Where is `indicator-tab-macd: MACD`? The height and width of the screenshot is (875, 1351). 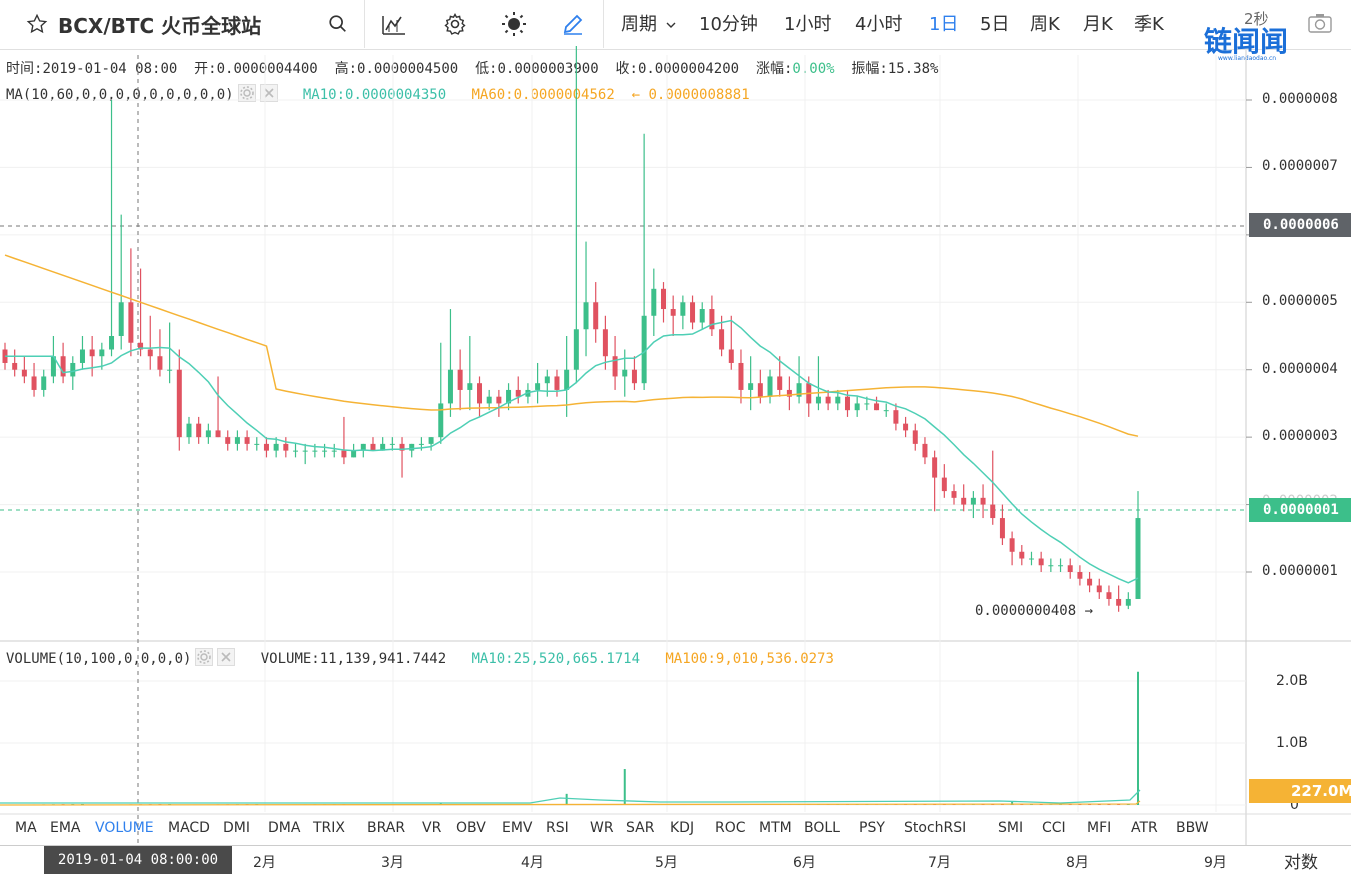 indicator-tab-macd: MACD is located at coordinates (189, 828).